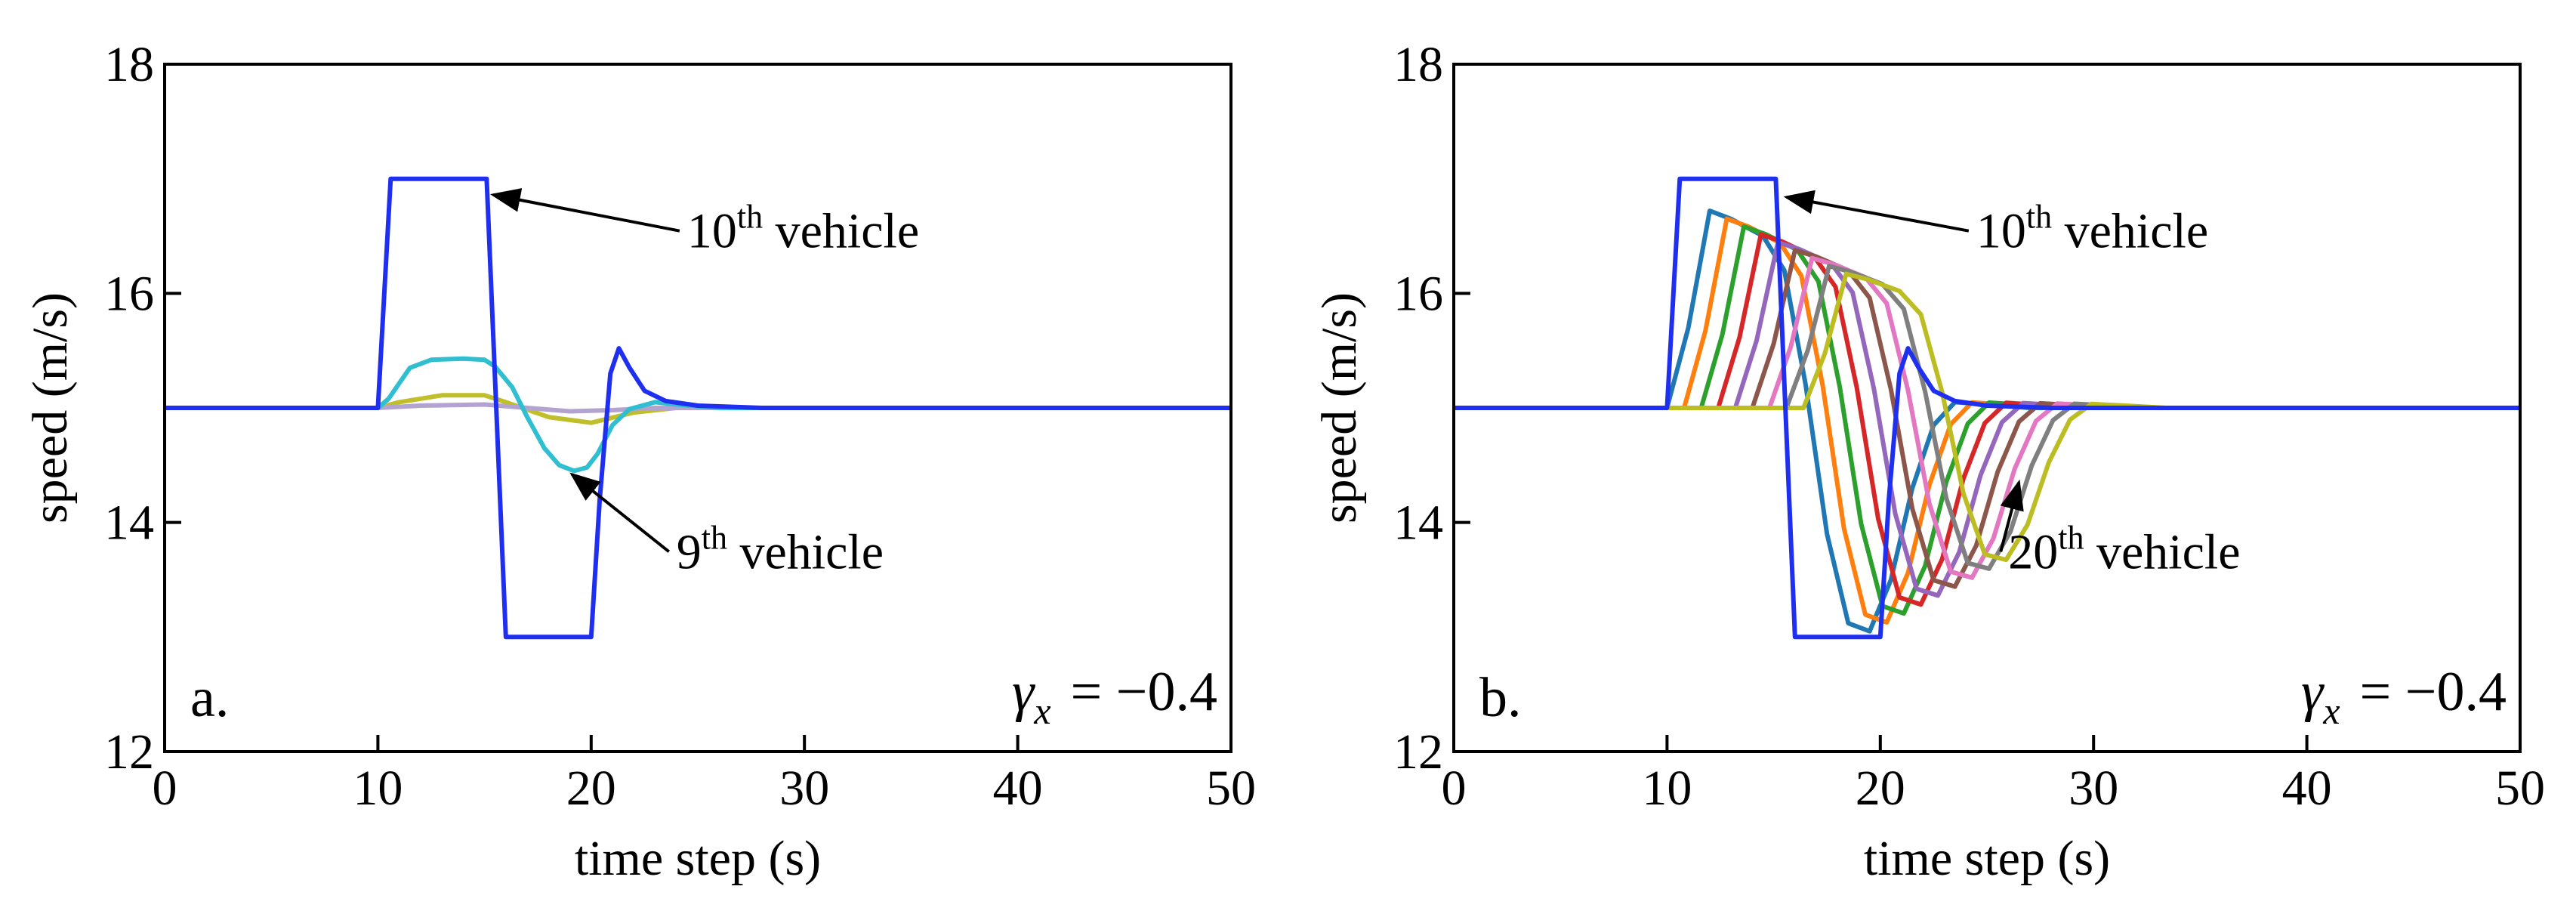  What do you see at coordinates (1018, 788) in the screenshot?
I see `x-tick-label-a-4: 40` at bounding box center [1018, 788].